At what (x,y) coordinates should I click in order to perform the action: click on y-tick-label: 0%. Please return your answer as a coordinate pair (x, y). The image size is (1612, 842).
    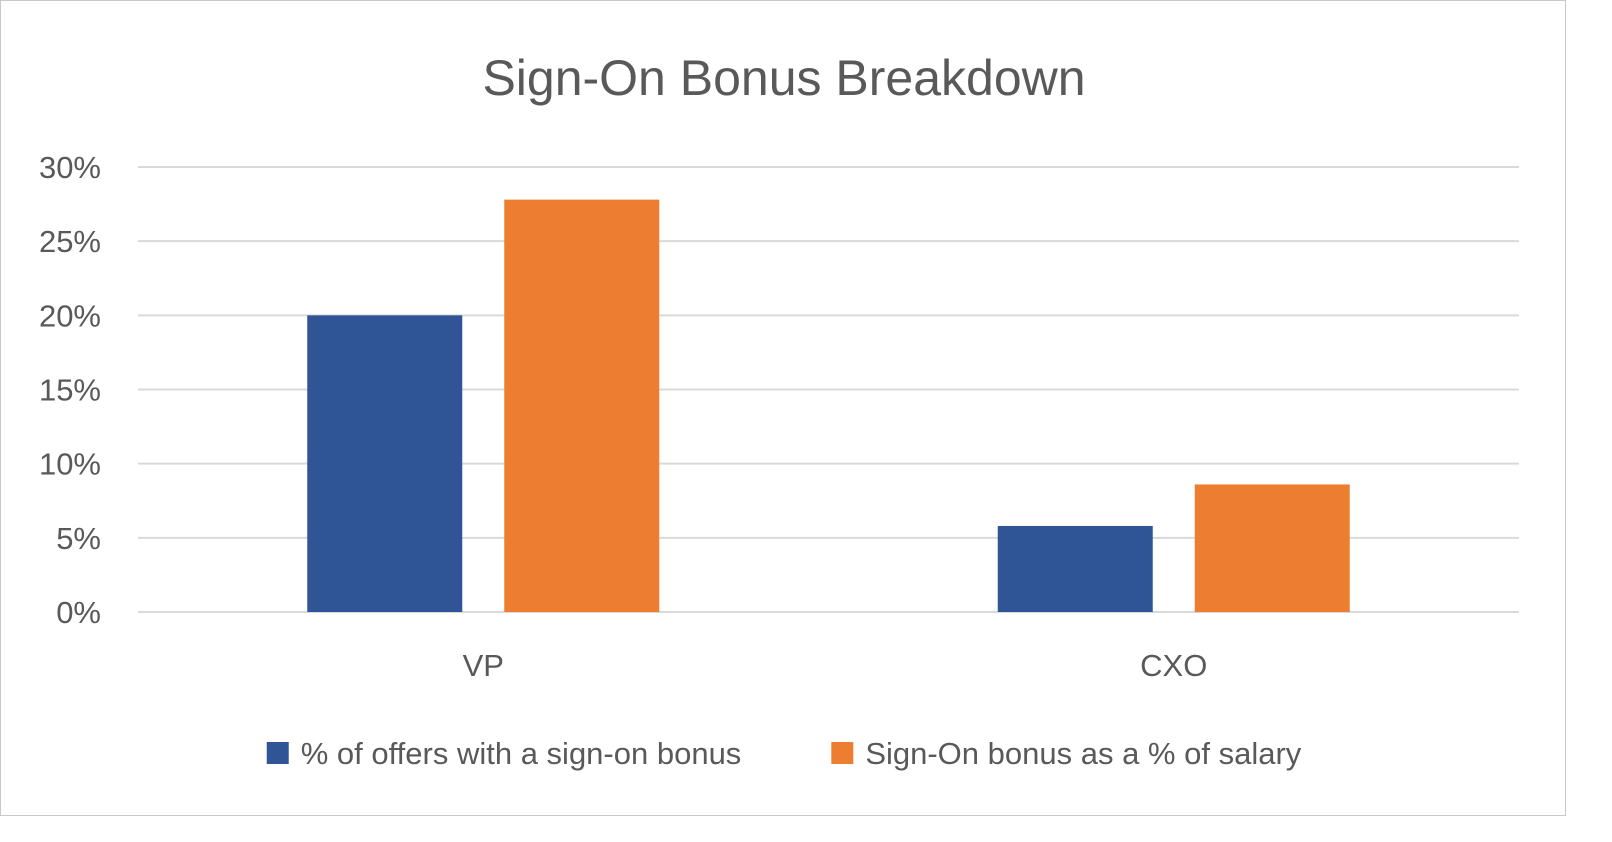
    Looking at the image, I should click on (78, 612).